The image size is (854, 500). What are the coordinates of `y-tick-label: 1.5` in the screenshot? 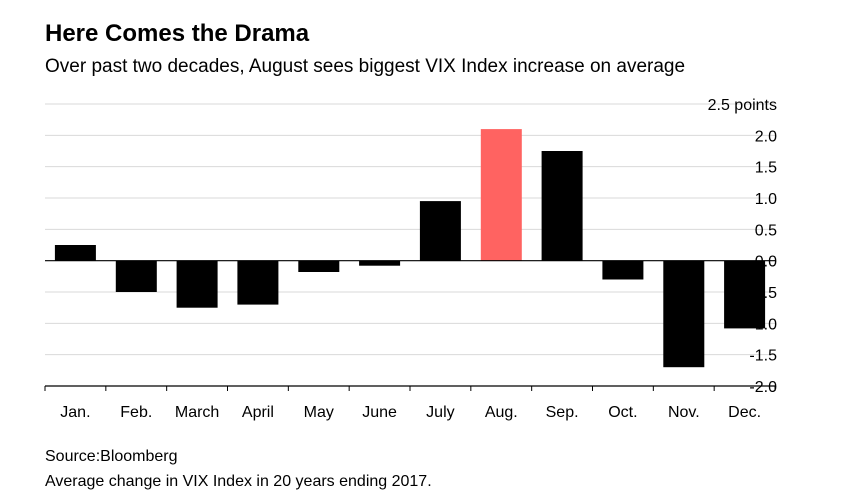 It's located at (766, 168).